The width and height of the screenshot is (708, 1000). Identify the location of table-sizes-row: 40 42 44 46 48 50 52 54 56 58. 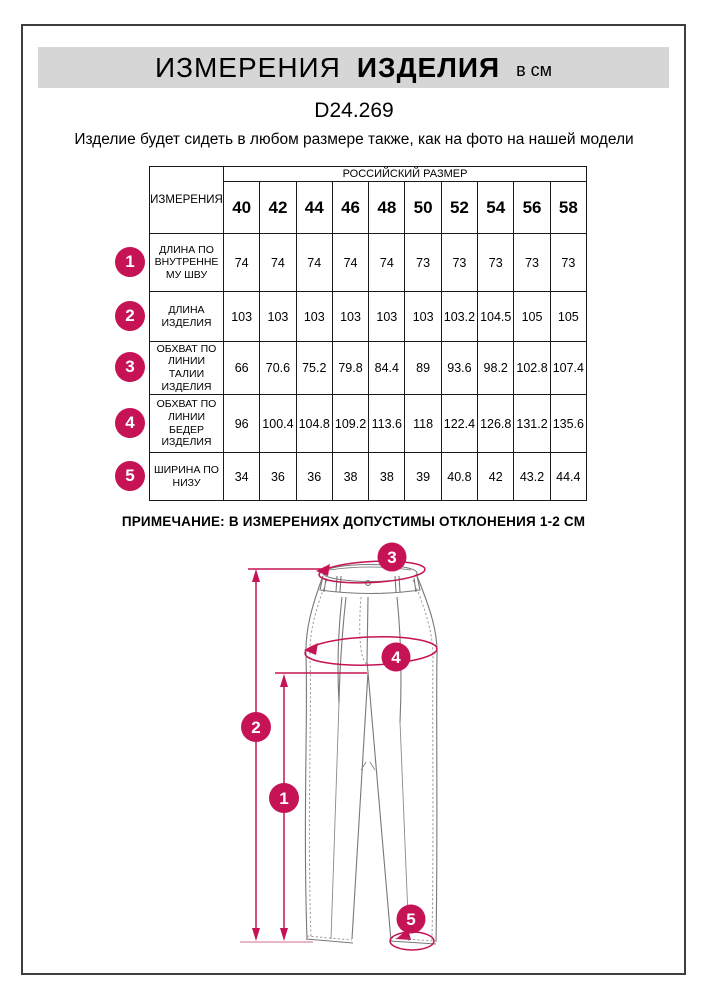
(369, 207).